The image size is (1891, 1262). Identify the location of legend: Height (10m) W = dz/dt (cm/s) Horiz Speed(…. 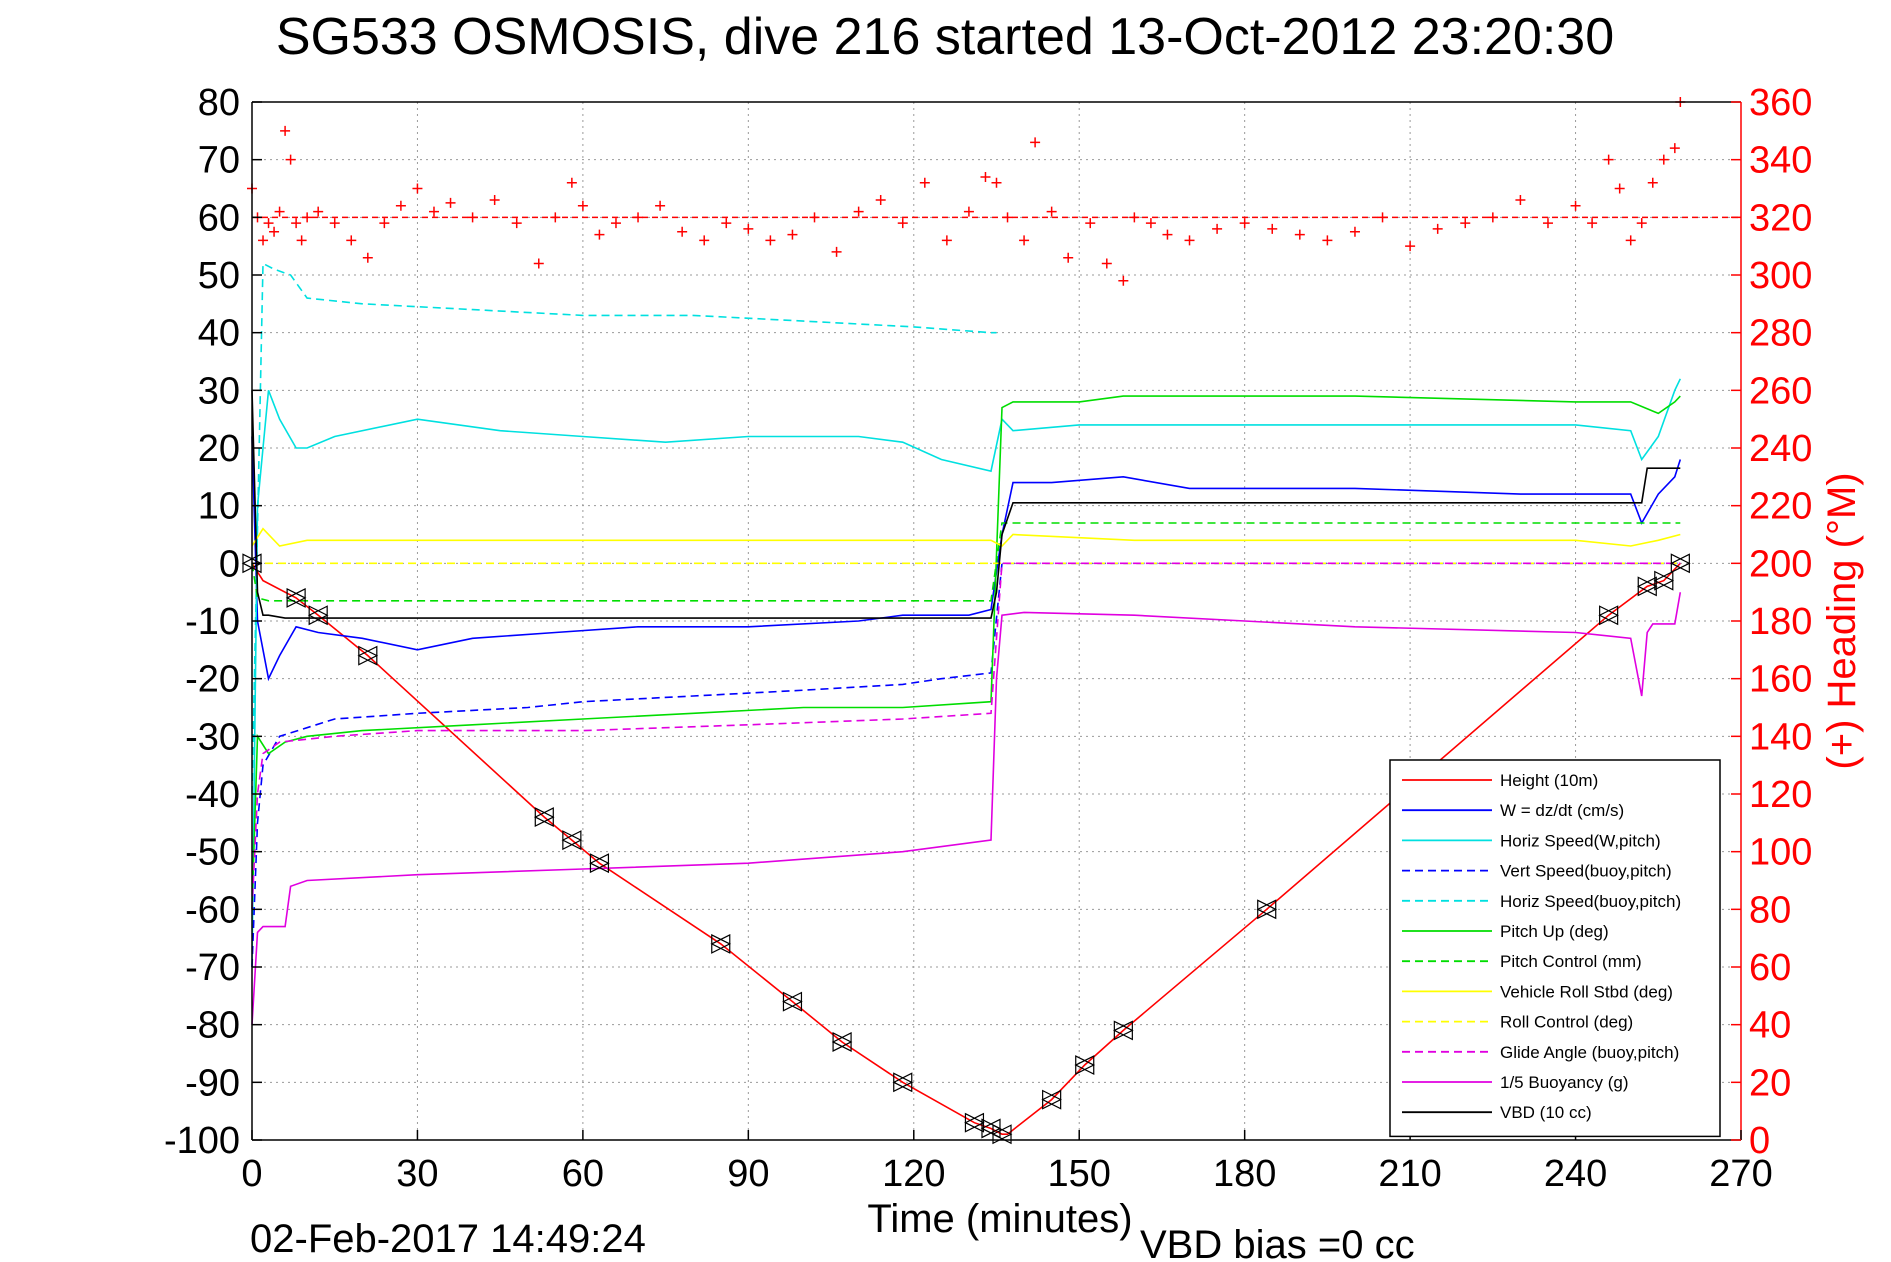
(1555, 948).